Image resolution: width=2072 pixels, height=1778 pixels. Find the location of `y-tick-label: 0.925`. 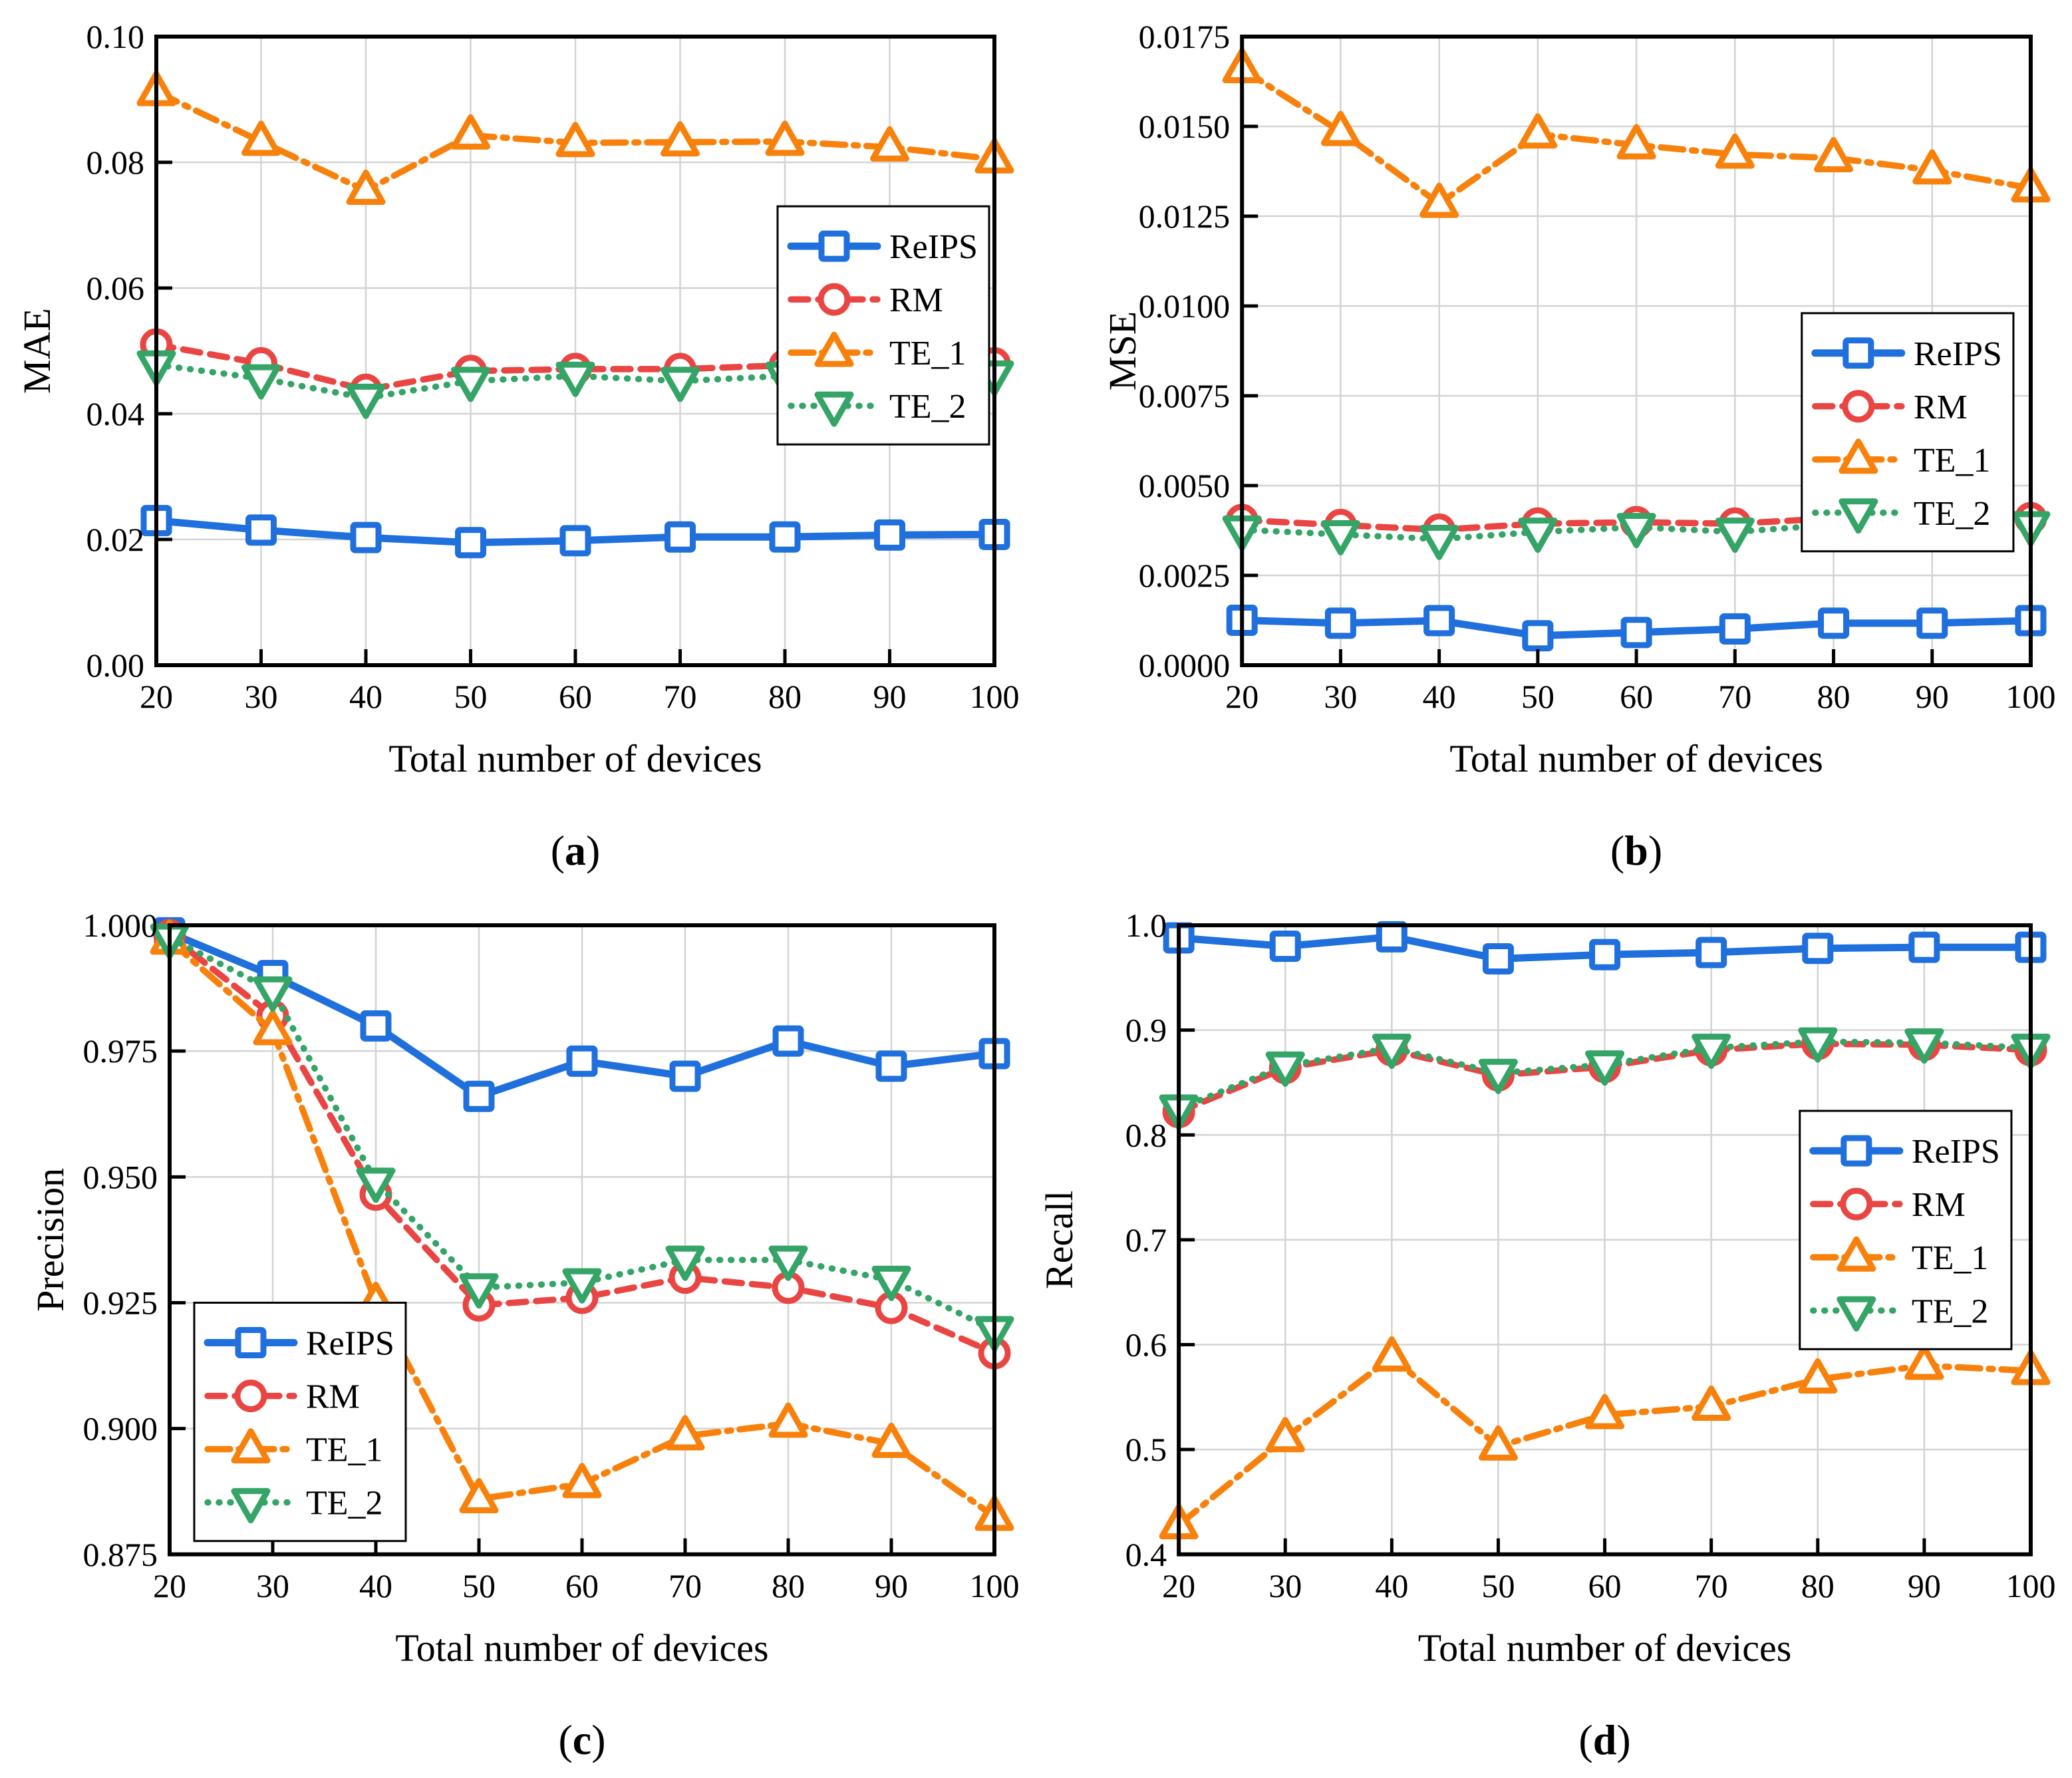

y-tick-label: 0.925 is located at coordinates (120, 1302).